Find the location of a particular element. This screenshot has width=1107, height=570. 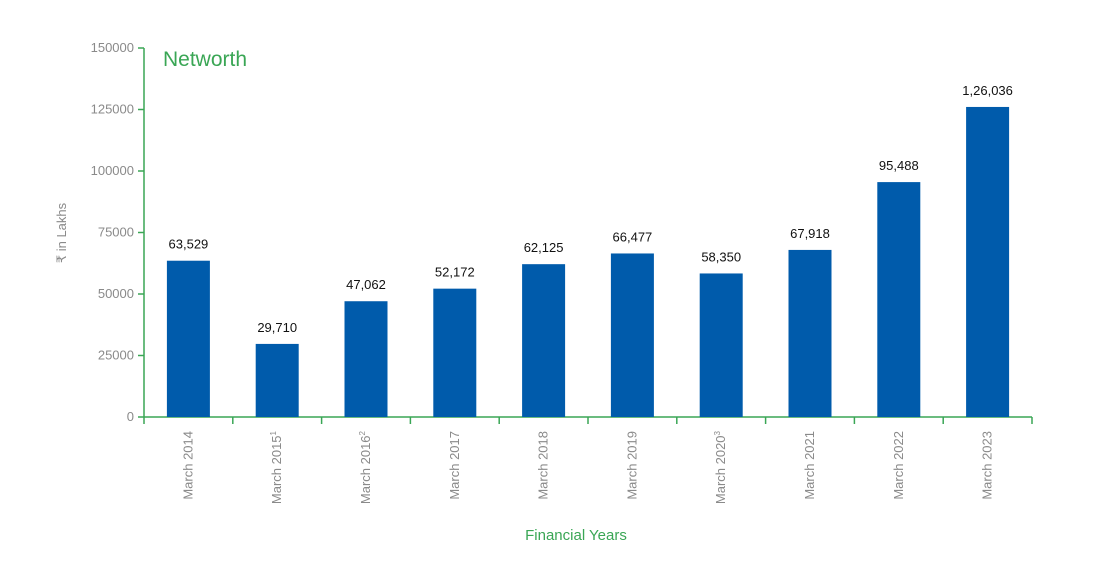

category-label: March 2019 is located at coordinates (631, 465).